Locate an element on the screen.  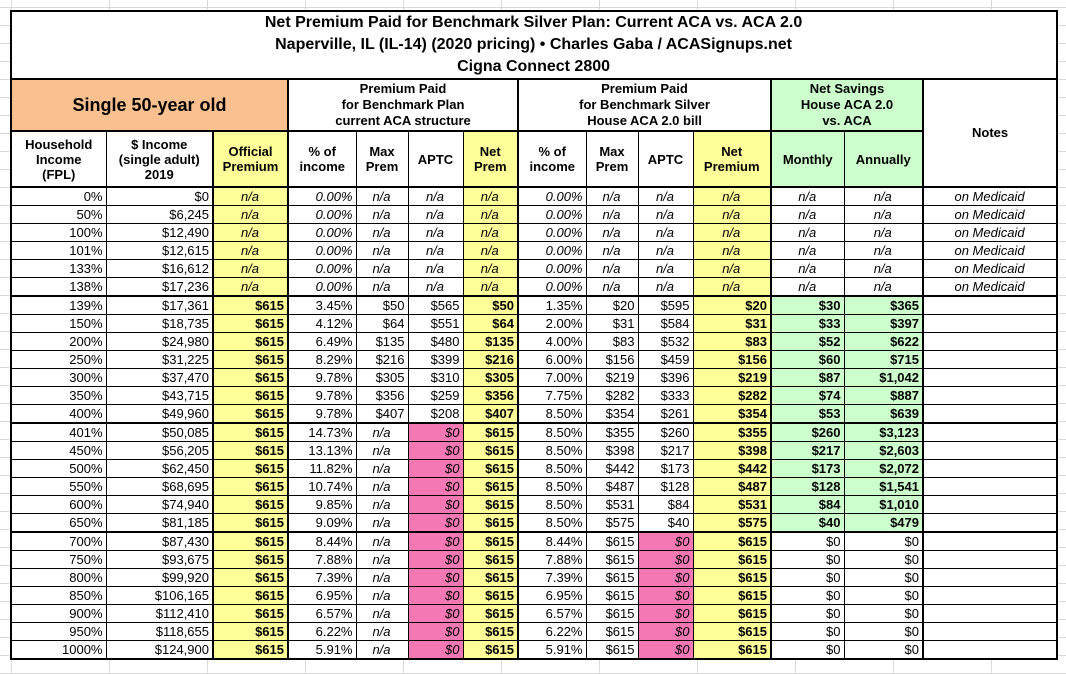
cell: $2,072 is located at coordinates (883, 468).